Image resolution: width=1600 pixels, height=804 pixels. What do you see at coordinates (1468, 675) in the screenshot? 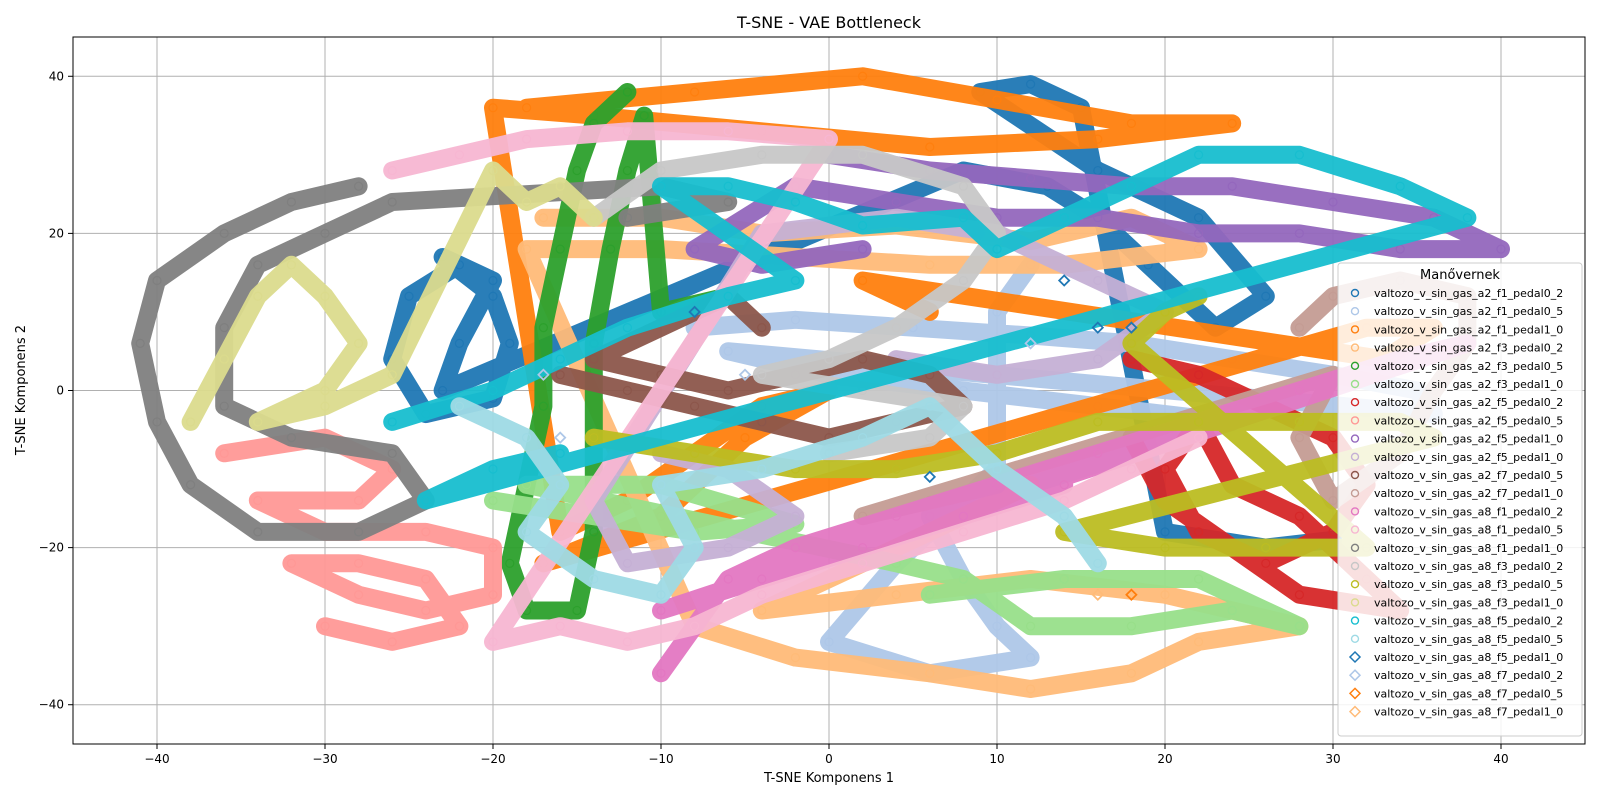
I see `legend-label: valtozo_v_sin_gas_a8_f7_pedal0_2` at bounding box center [1468, 675].